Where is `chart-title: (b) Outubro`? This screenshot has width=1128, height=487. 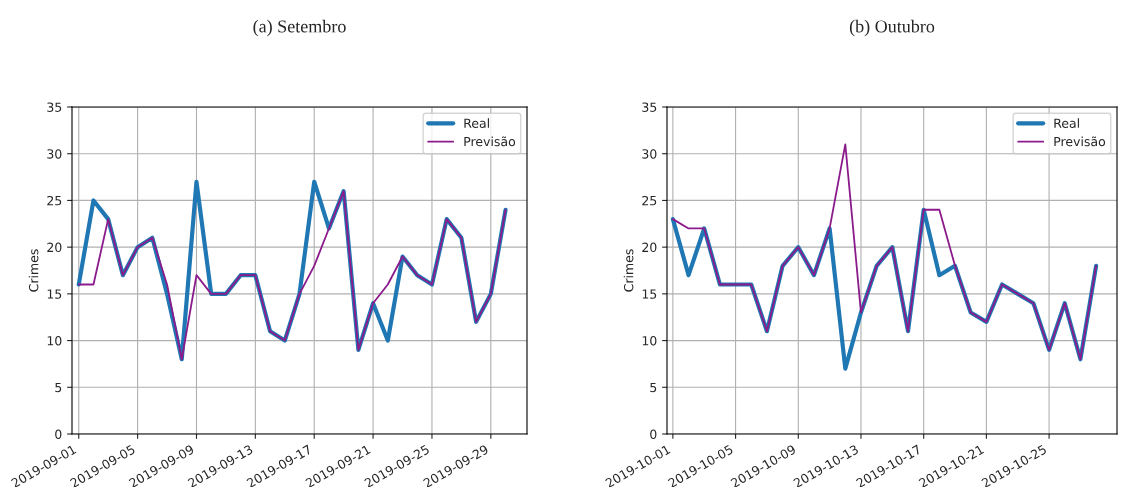
chart-title: (b) Outubro is located at coordinates (892, 28).